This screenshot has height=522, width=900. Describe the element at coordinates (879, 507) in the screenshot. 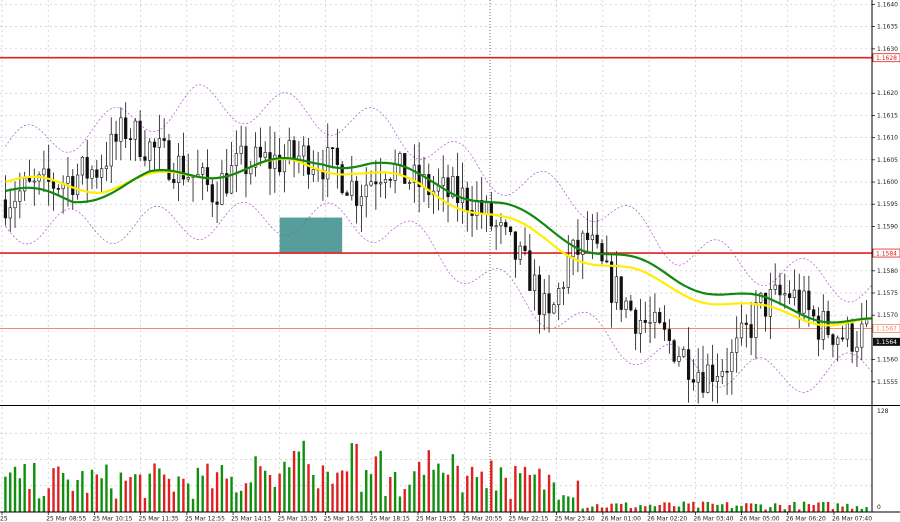

I see `volume-tick-label: 0` at that location.